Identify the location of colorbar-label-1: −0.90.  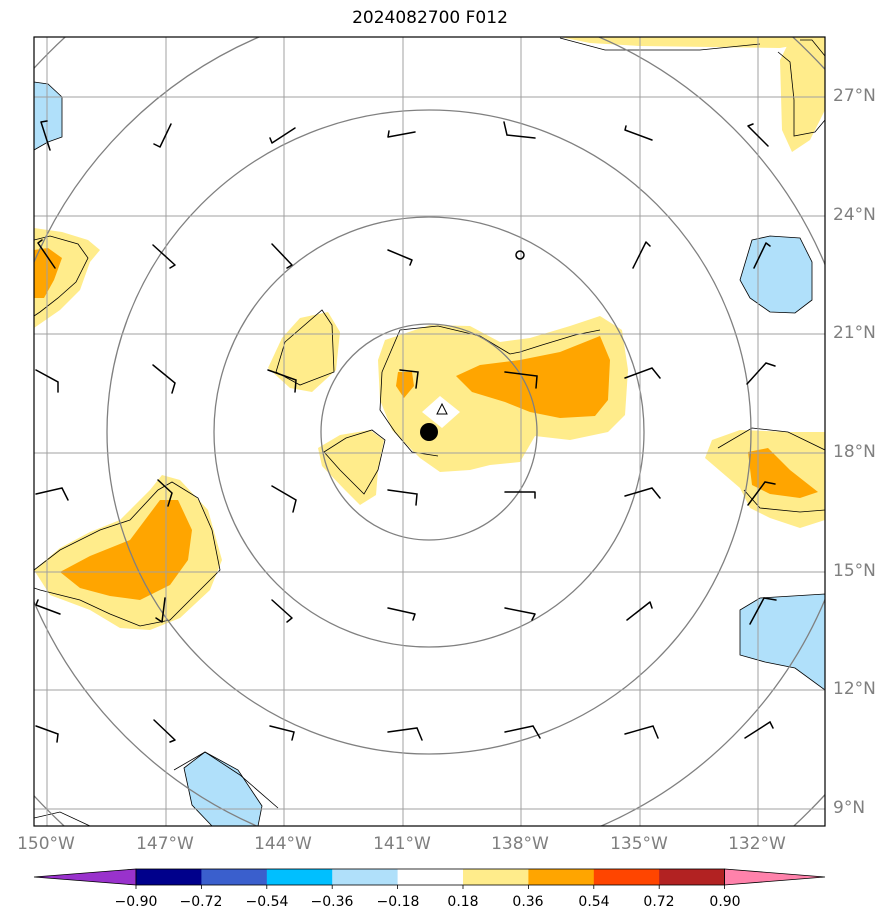
(136, 902).